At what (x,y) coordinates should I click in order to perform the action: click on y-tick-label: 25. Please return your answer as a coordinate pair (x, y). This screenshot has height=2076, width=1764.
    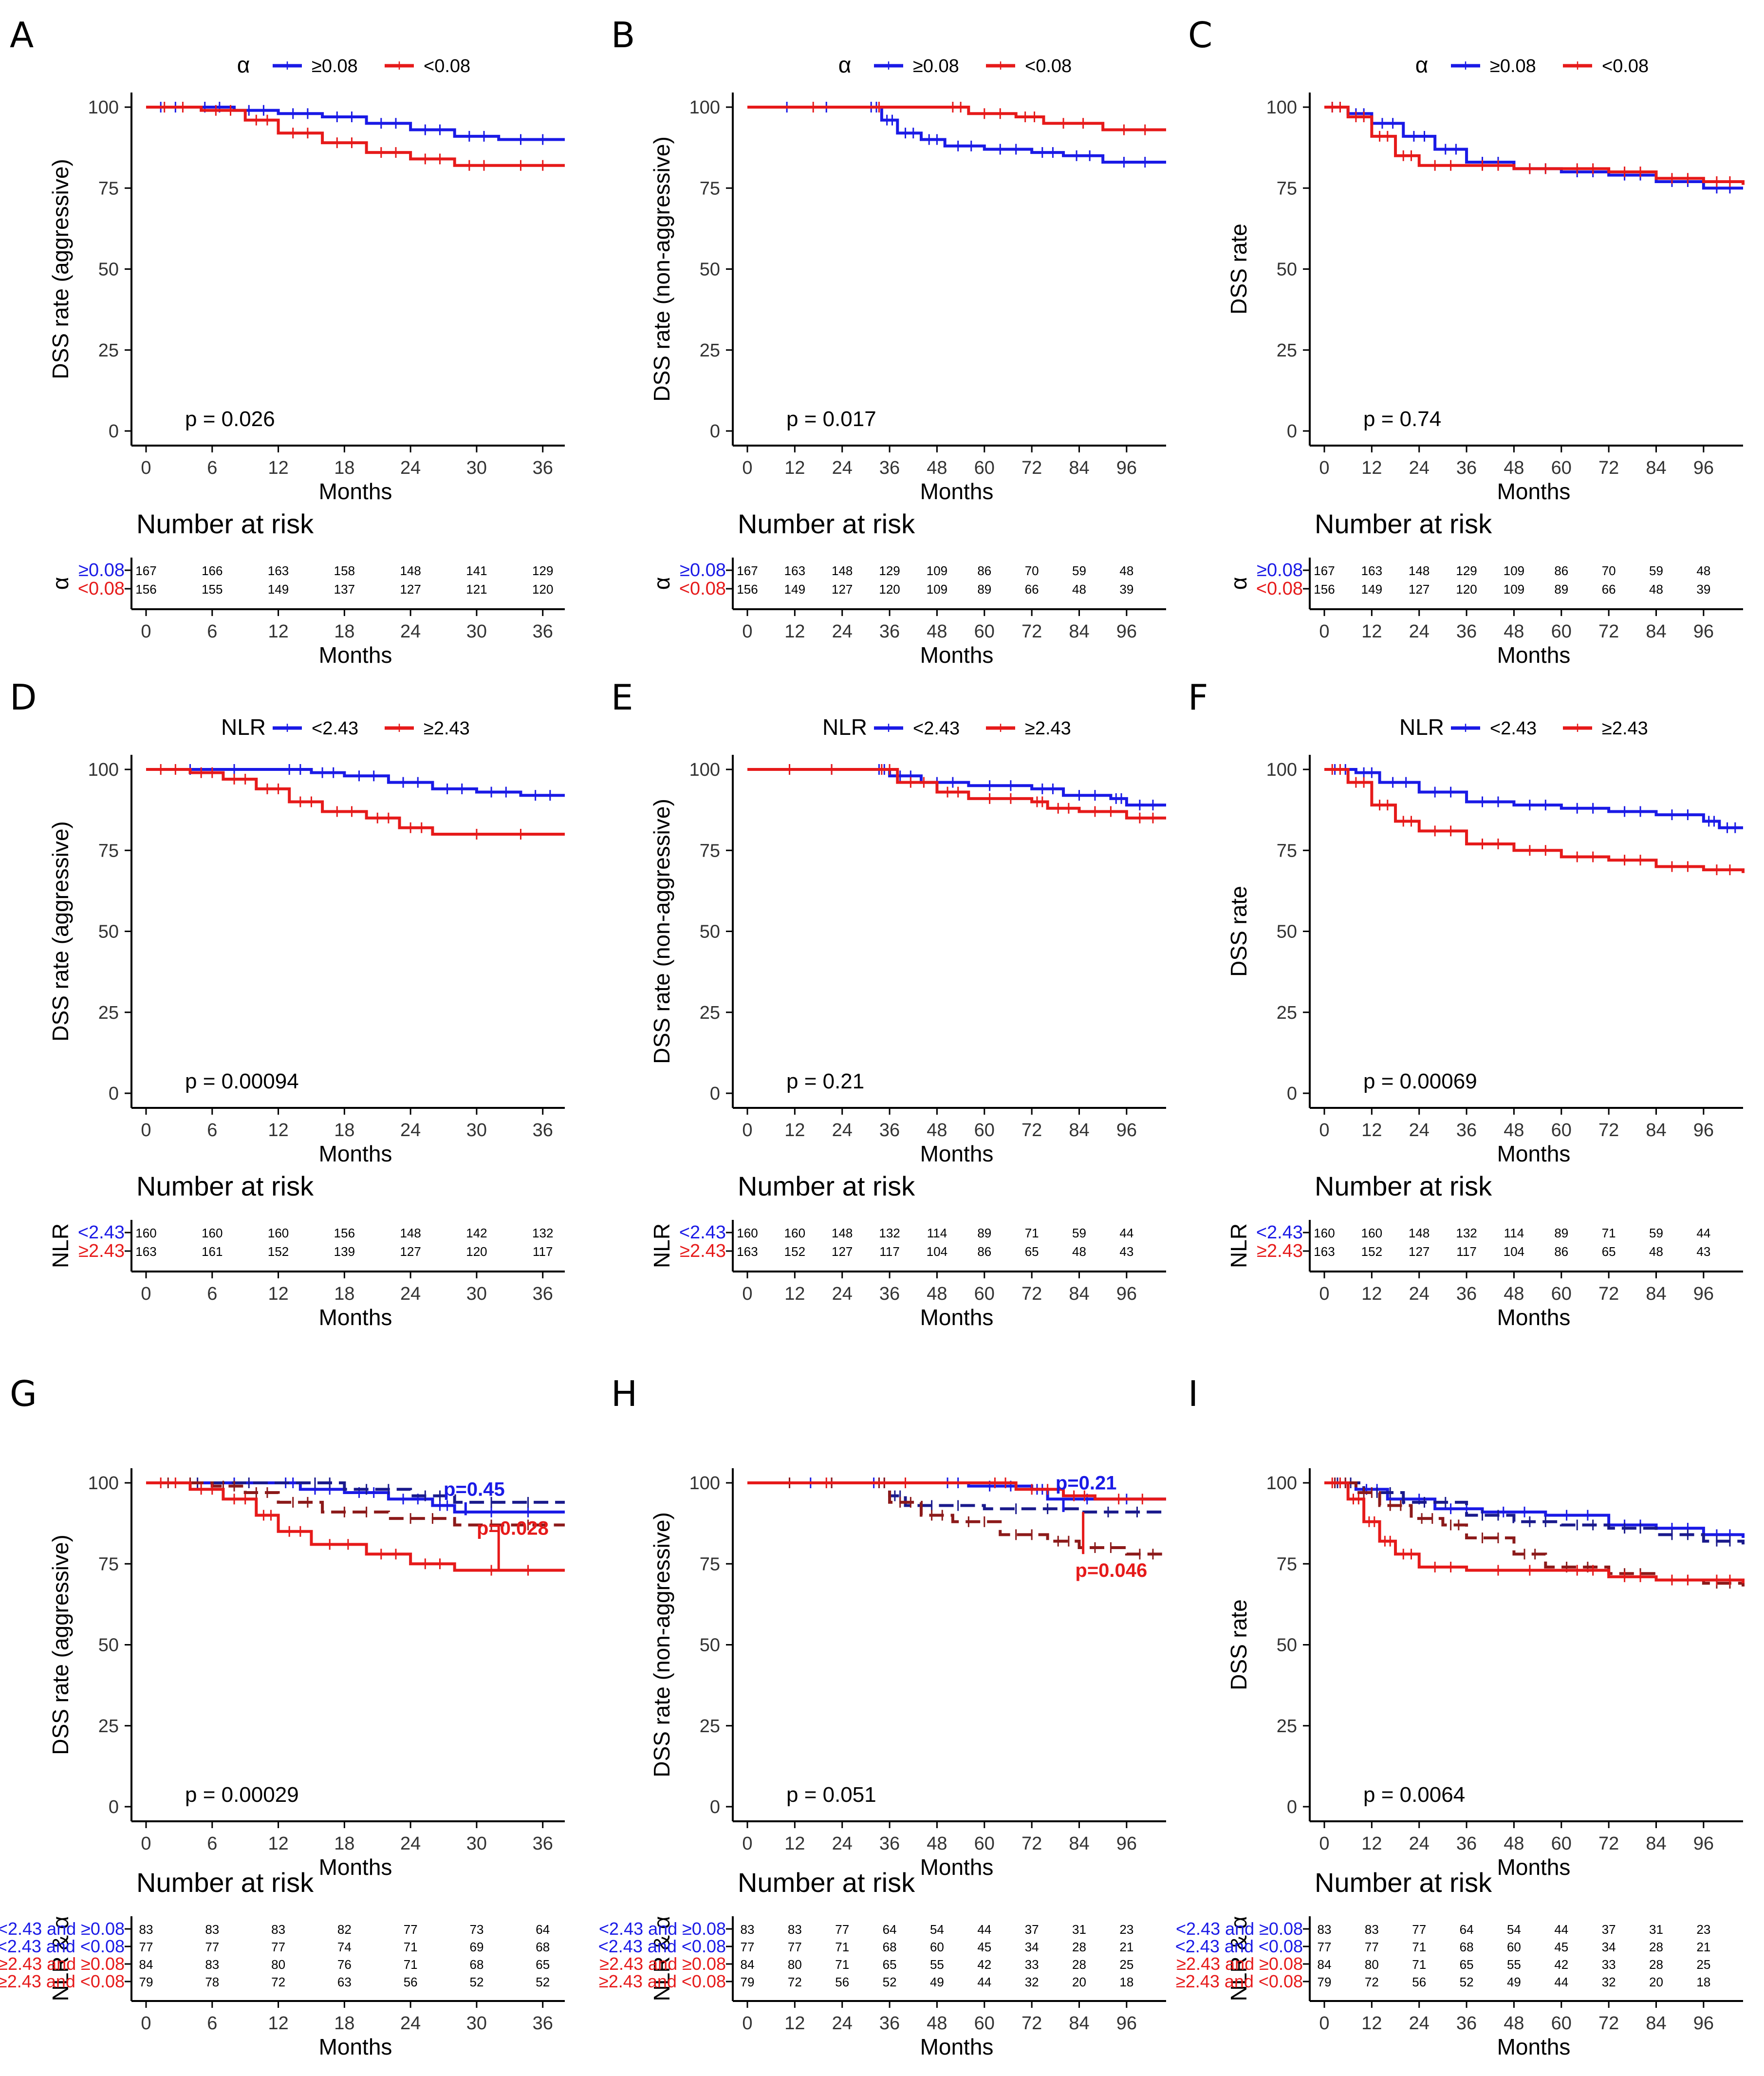
    Looking at the image, I should click on (1287, 1727).